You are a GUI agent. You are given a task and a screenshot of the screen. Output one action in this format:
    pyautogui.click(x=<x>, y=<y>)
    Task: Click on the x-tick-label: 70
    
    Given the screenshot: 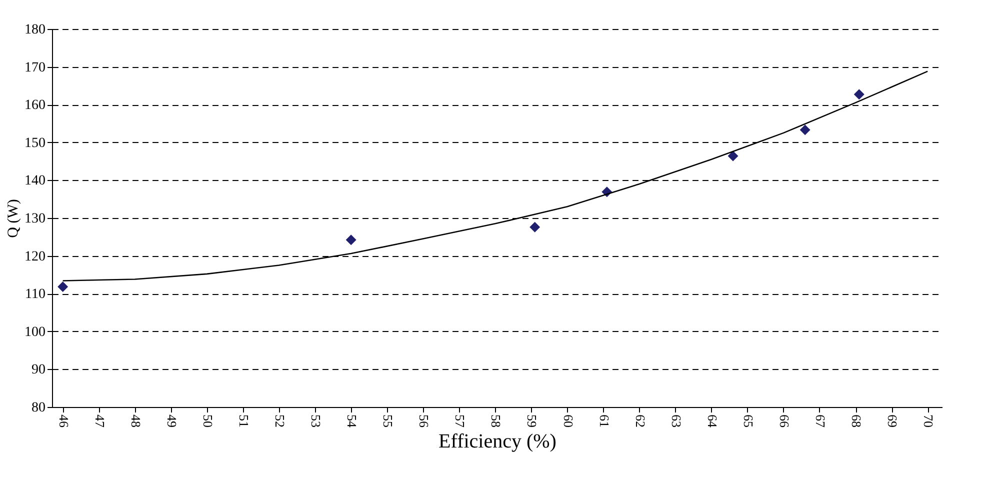 What is the action you would take?
    pyautogui.click(x=928, y=421)
    